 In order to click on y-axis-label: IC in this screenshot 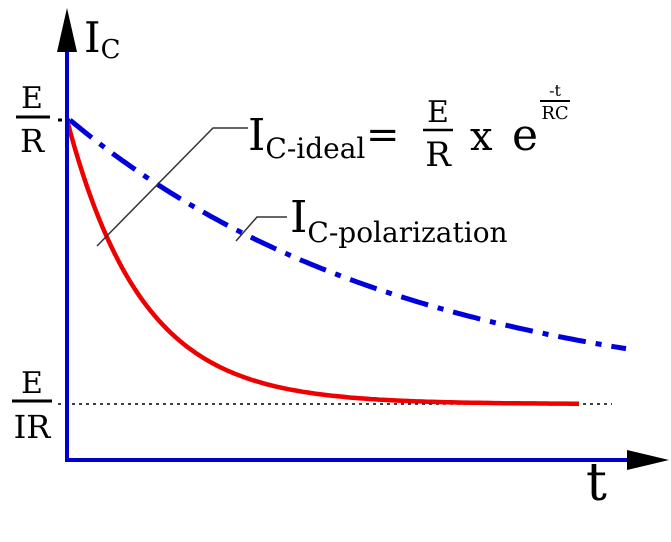, I will do `click(102, 39)`.